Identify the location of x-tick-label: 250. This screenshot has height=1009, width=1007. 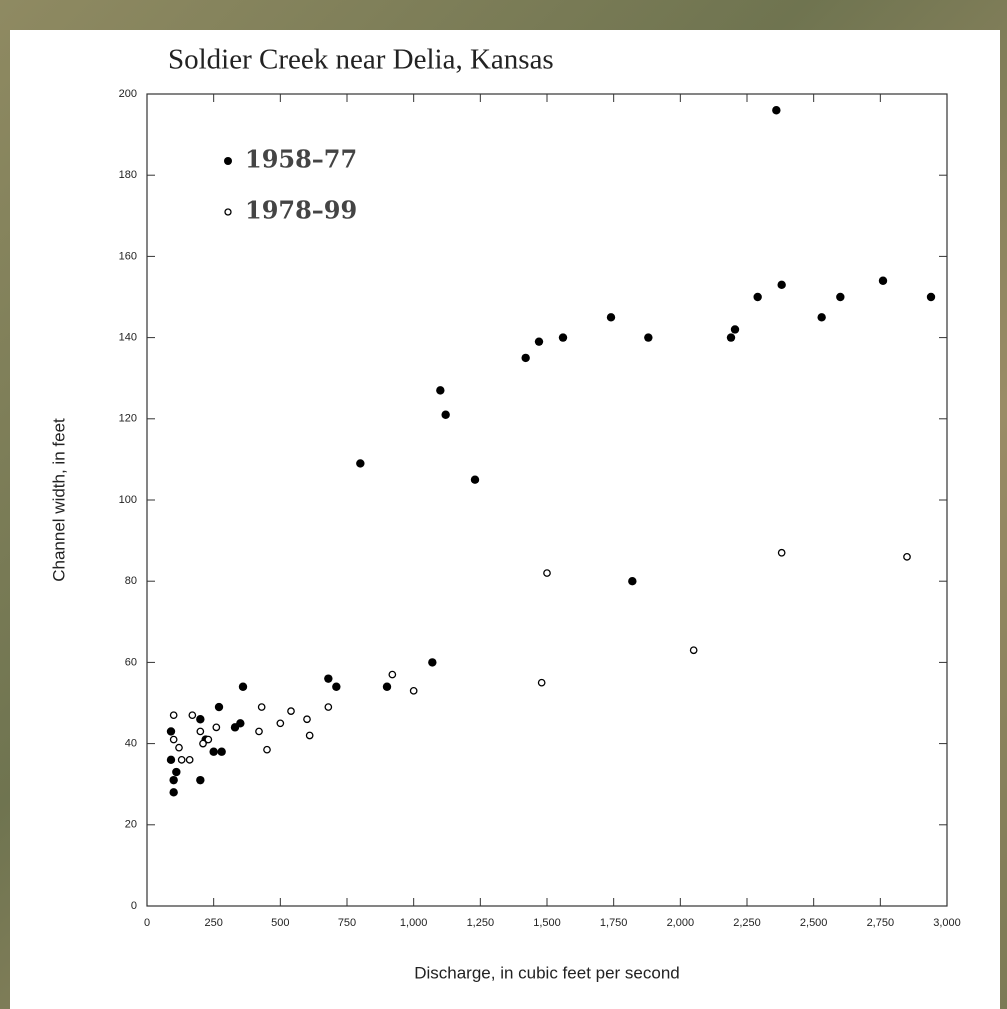
(213, 923).